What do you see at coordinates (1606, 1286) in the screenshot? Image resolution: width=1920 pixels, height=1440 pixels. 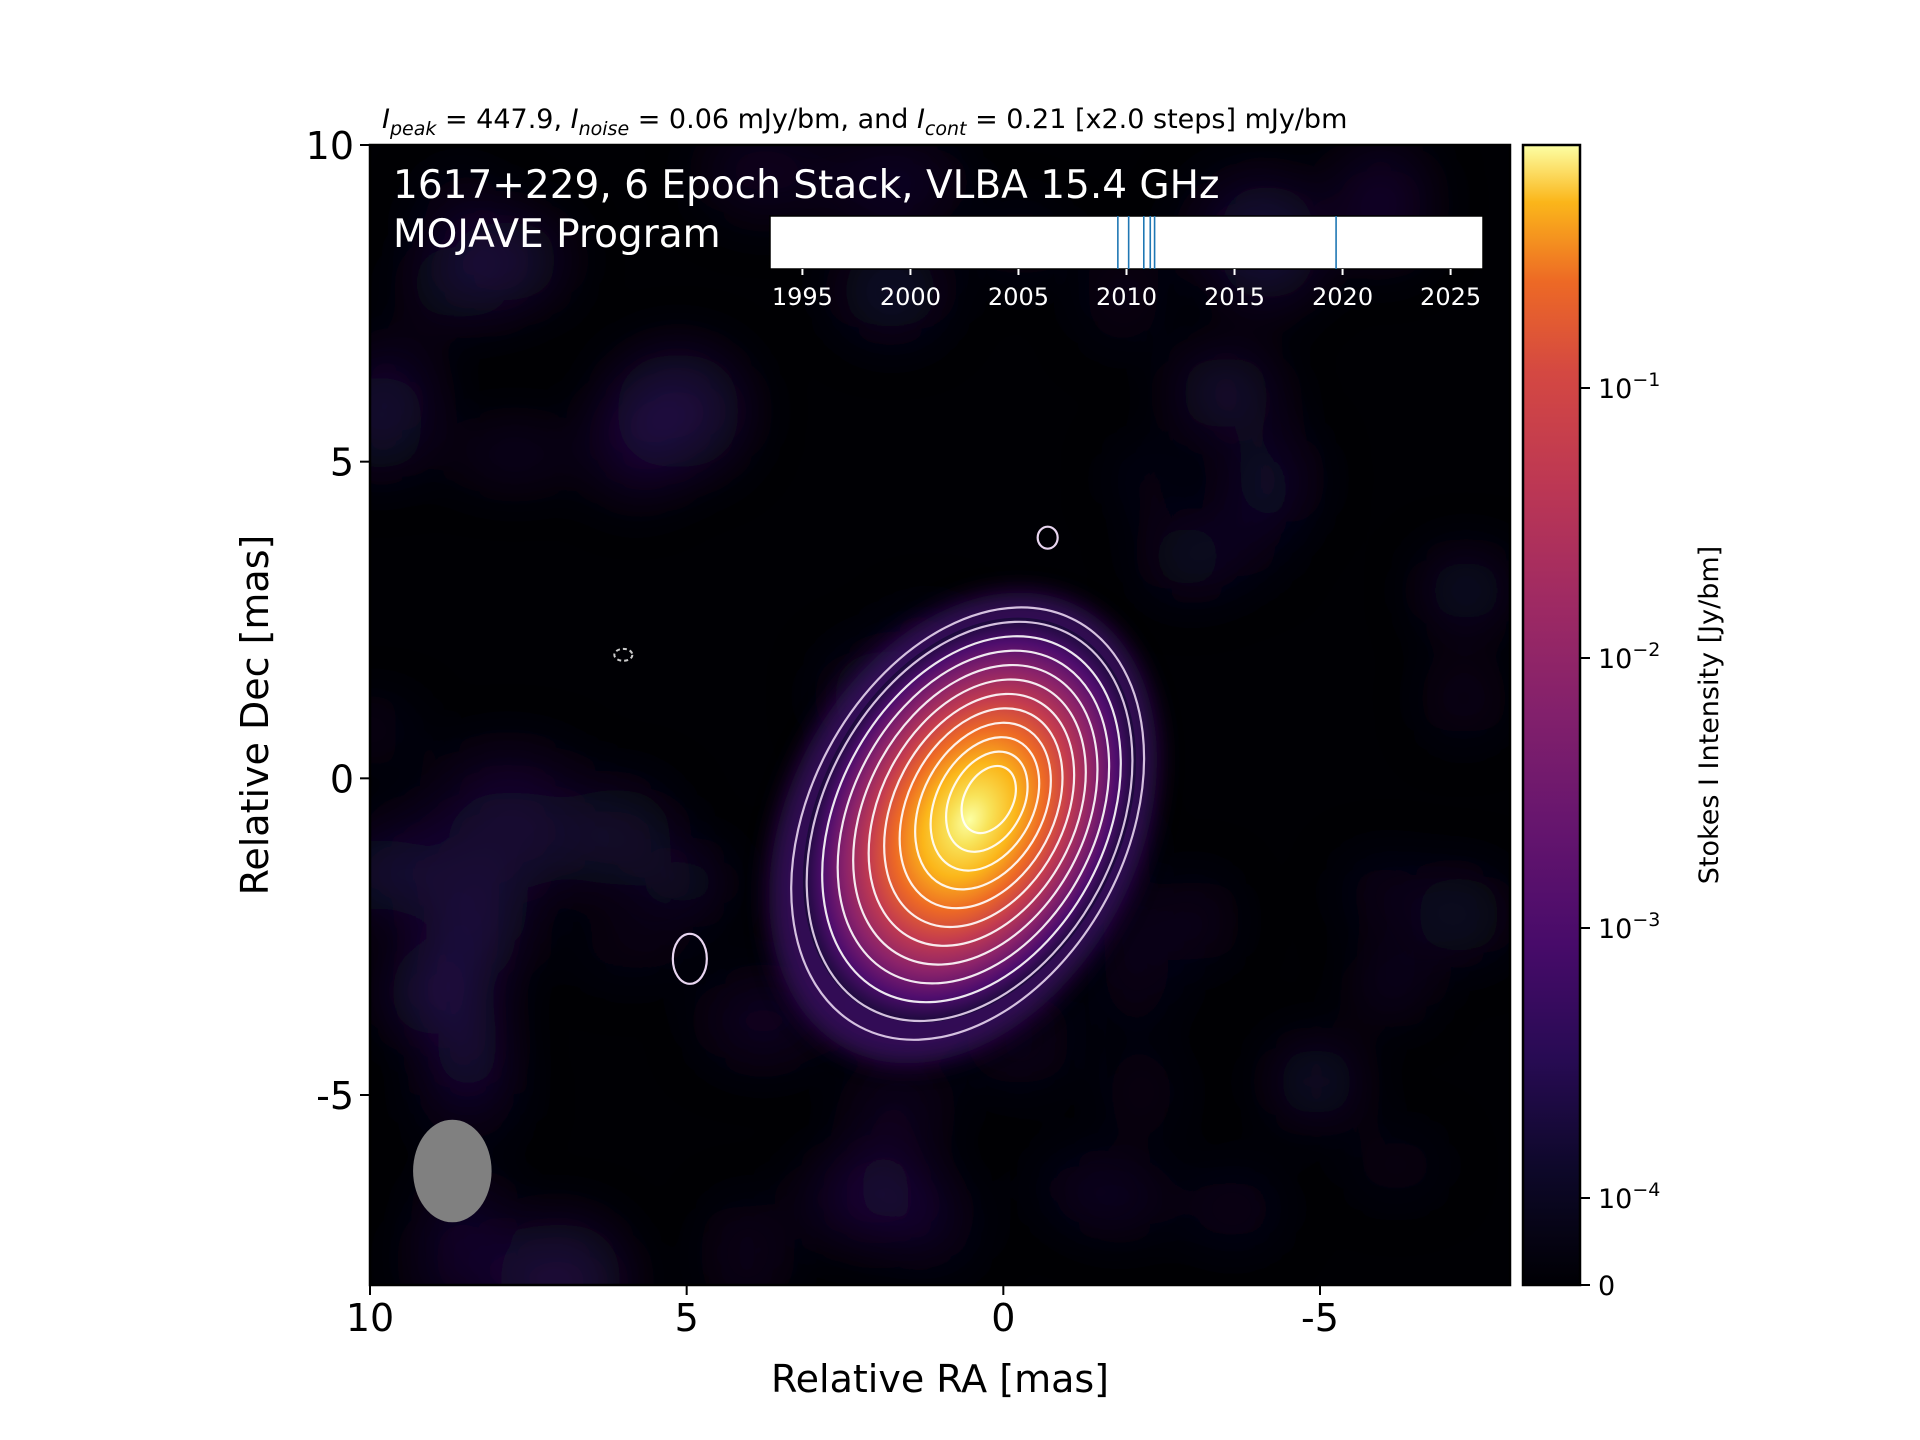 I see `colorbar-tick-label: 0` at bounding box center [1606, 1286].